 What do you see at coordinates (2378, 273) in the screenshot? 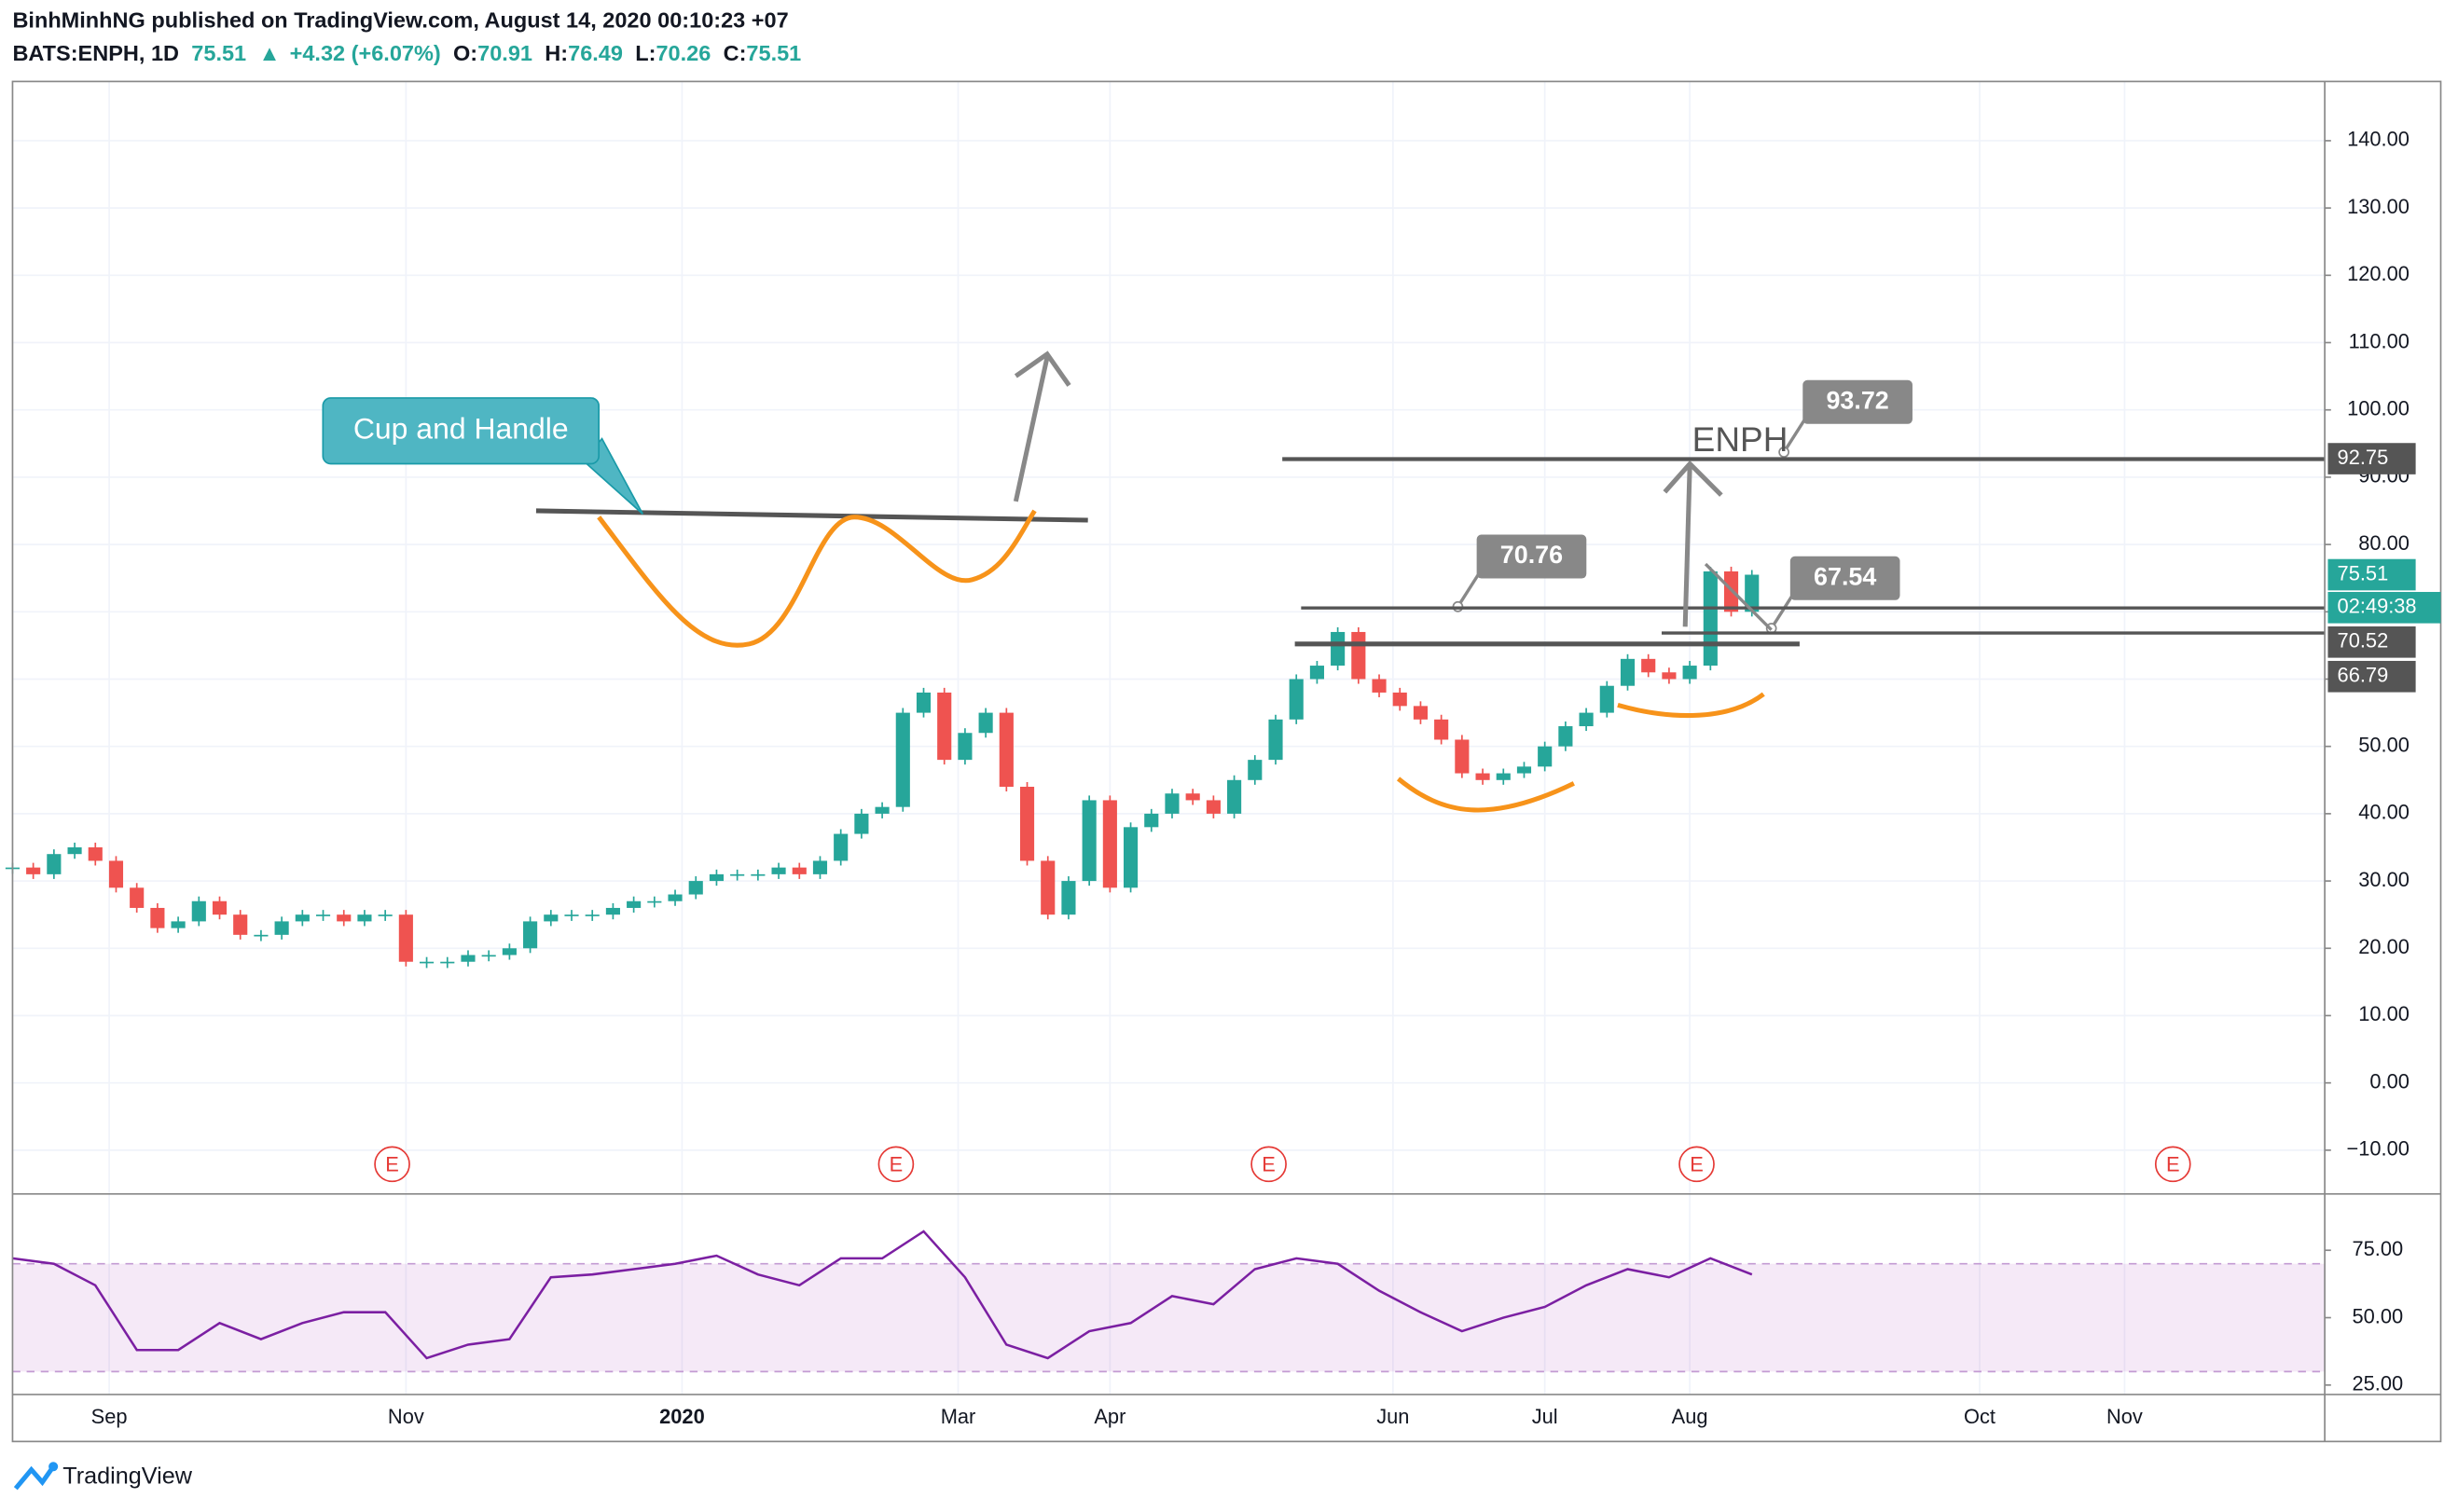
I see `y-tick-label: 120.00` at bounding box center [2378, 273].